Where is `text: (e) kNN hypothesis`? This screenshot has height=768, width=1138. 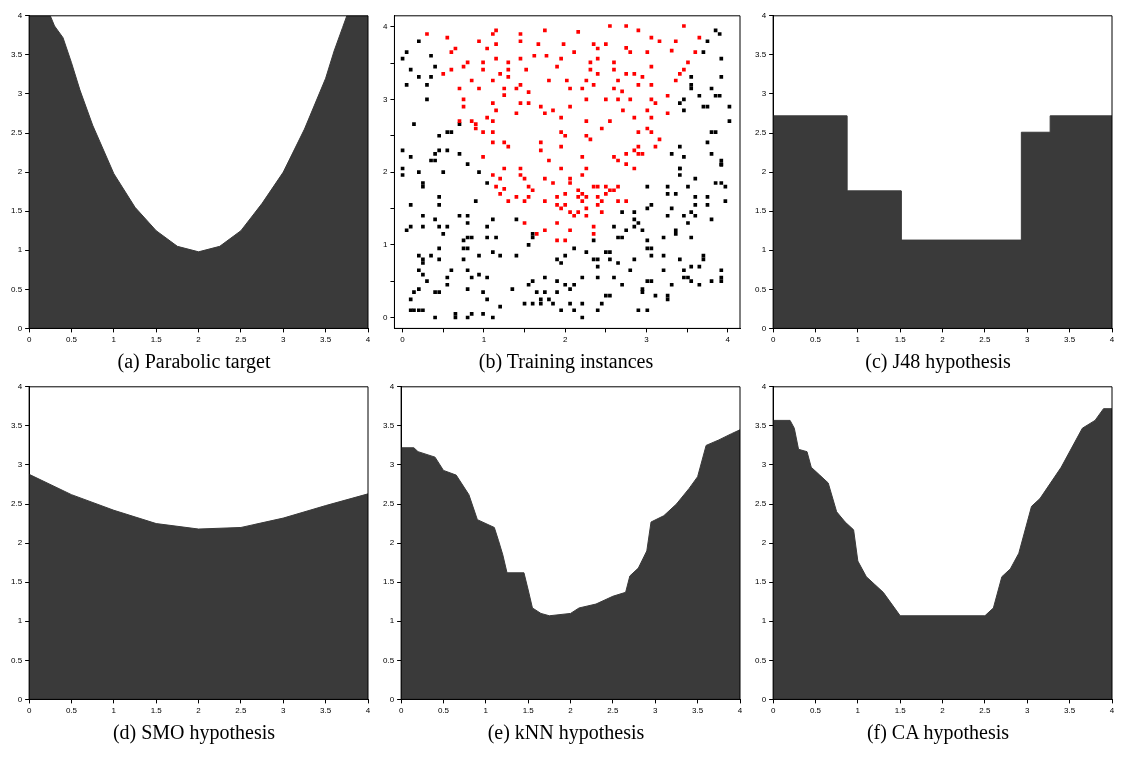
text: (e) kNN hypothesis is located at coordinates (566, 732).